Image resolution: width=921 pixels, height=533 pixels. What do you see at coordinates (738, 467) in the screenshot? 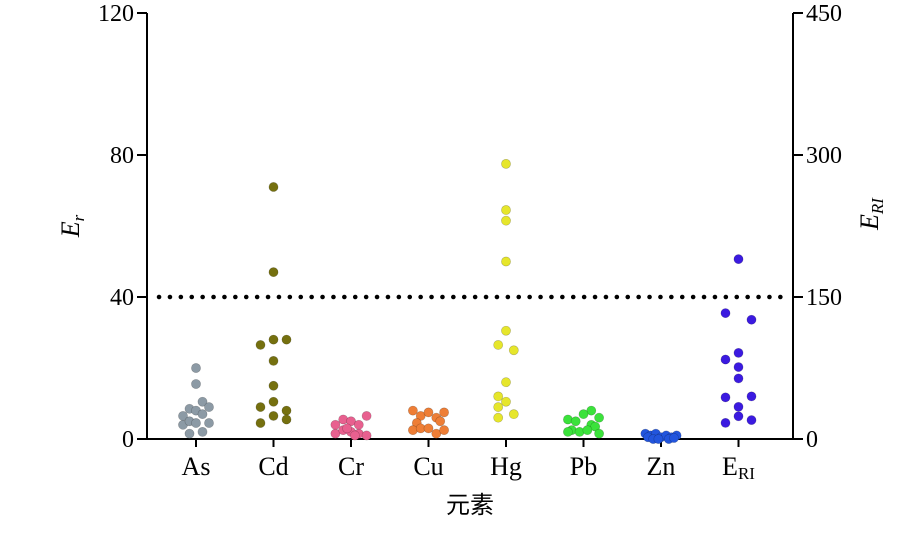
I see `category-label: ERI` at bounding box center [738, 467].